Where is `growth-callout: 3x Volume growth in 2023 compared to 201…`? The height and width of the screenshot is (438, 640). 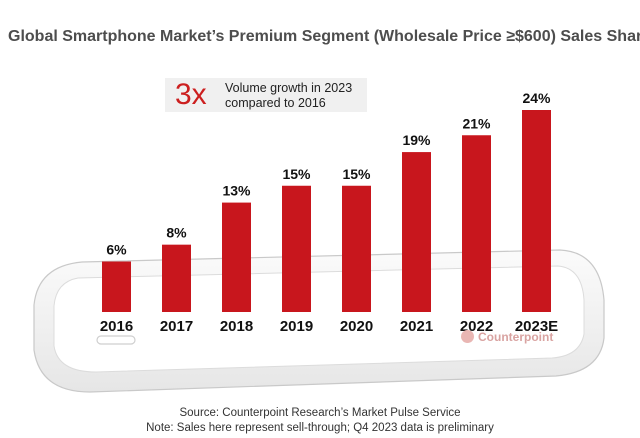 growth-callout: 3x Volume growth in 2023 compared to 201… is located at coordinates (266, 95).